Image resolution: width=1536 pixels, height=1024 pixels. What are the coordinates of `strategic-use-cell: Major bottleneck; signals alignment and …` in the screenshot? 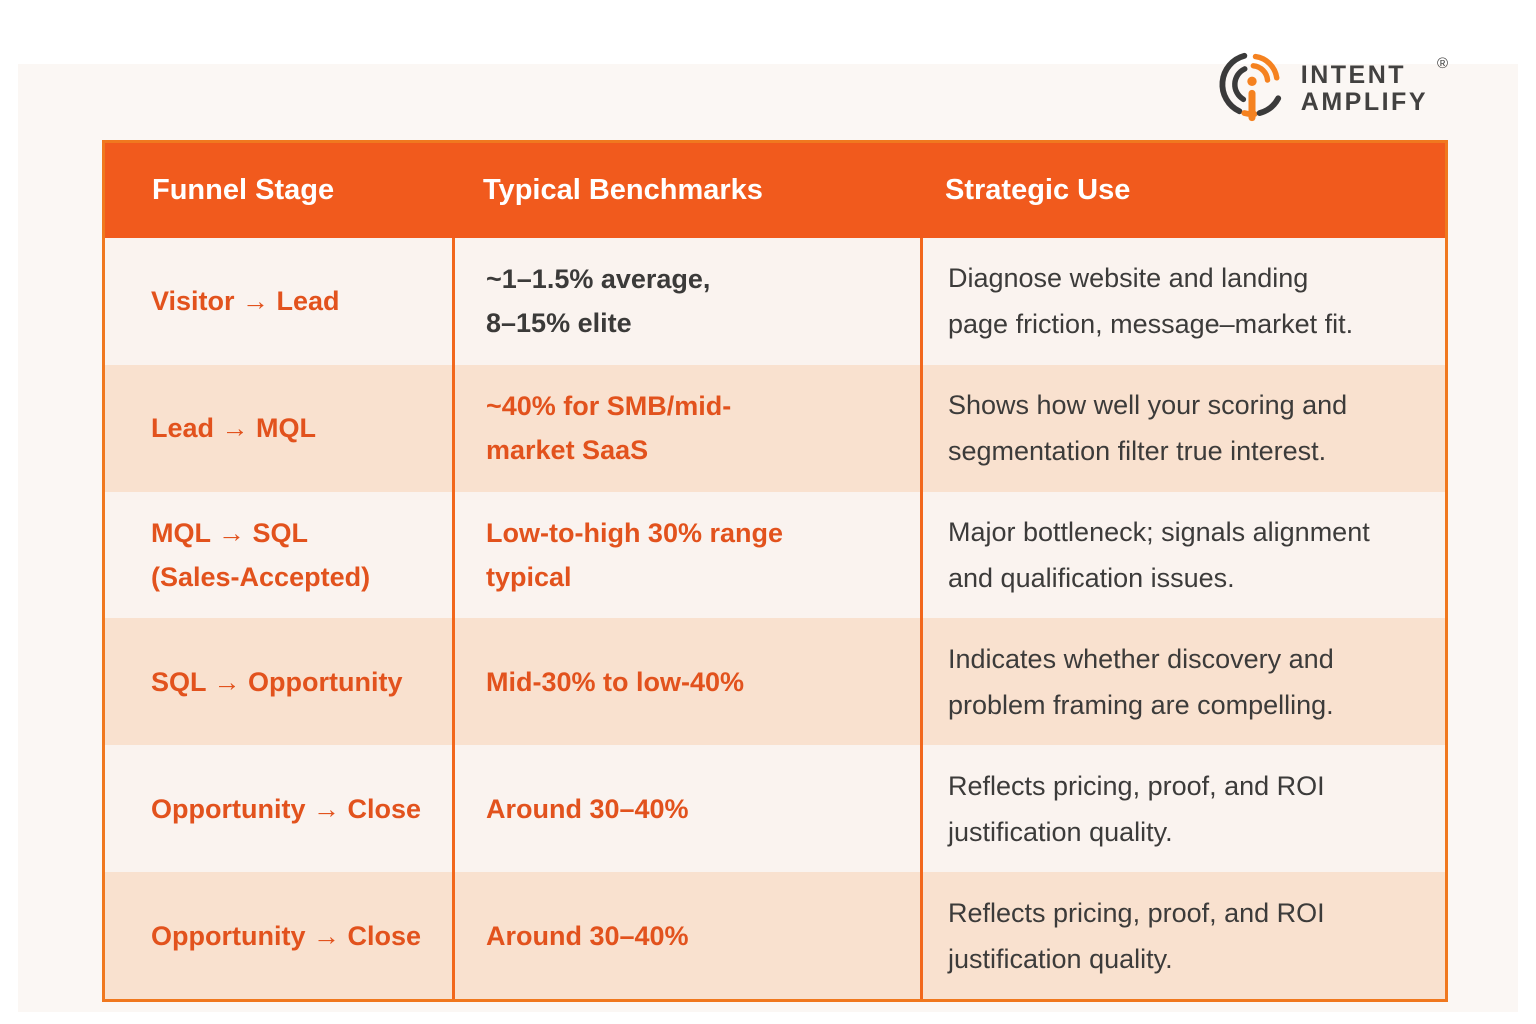 It's located at (1182, 555).